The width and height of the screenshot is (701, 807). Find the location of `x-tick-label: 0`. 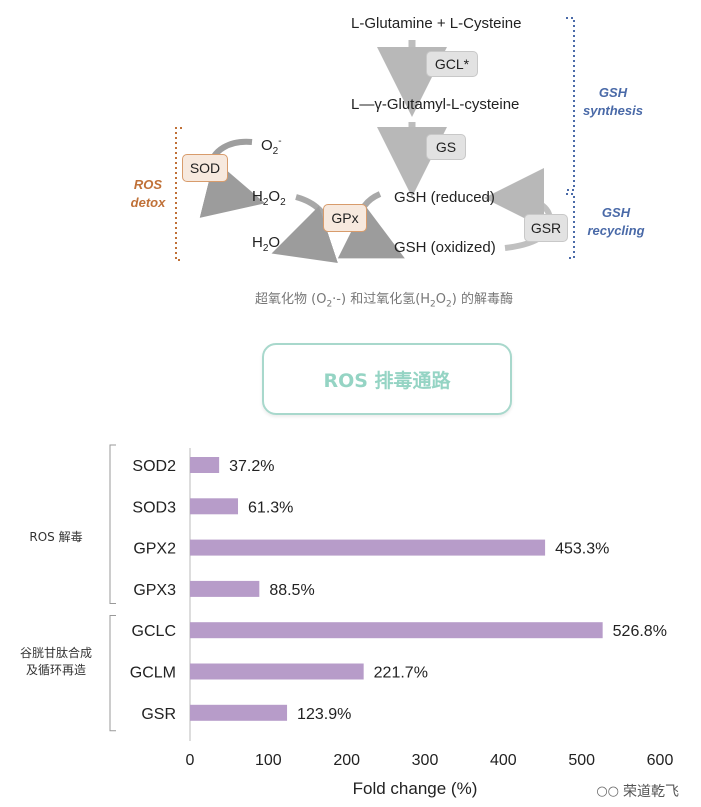

x-tick-label: 0 is located at coordinates (190, 760).